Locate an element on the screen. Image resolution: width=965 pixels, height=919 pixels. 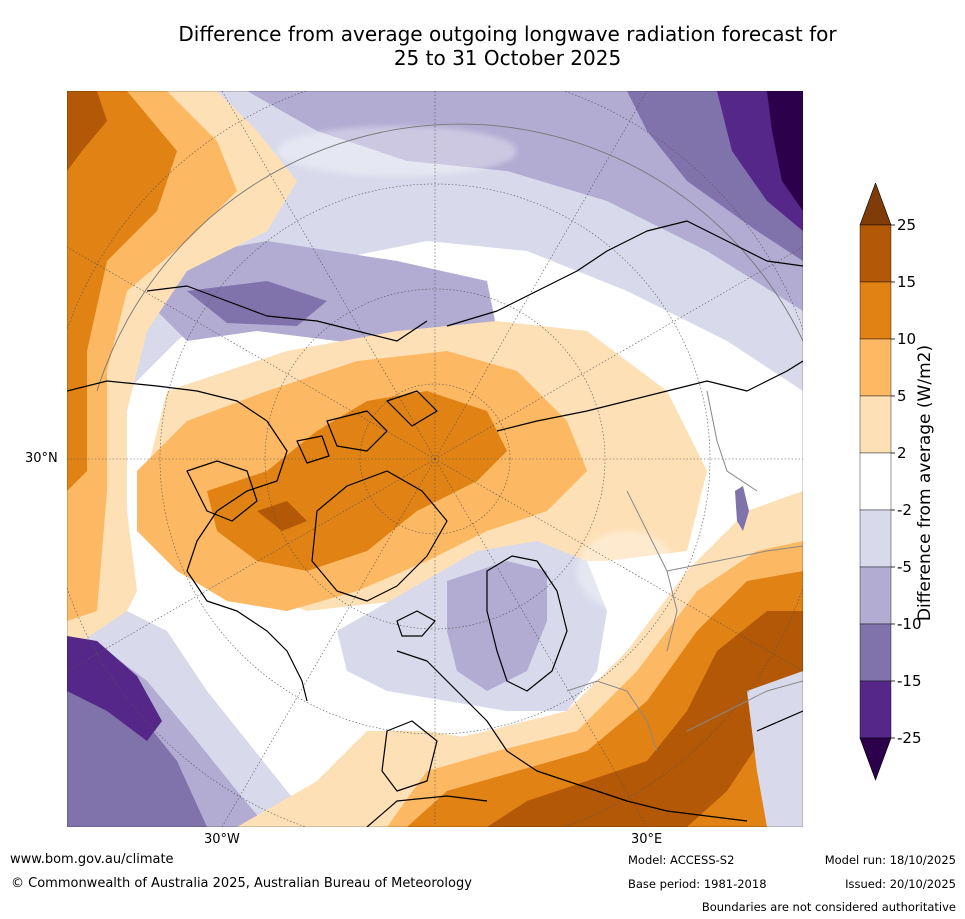
colorbar-tick-label-7: -10 is located at coordinates (909, 624).